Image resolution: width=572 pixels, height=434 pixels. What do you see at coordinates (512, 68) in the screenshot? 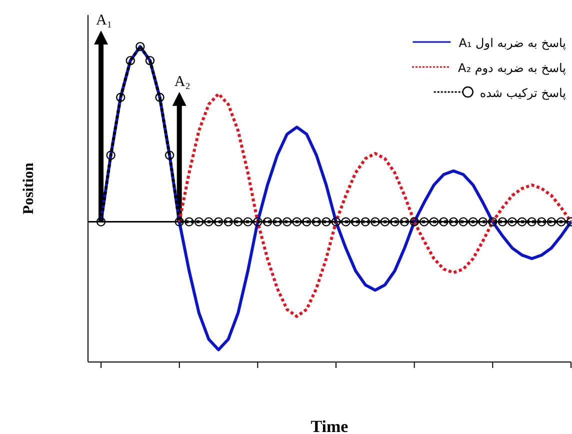
I see `legend-label: پاسخ به ضربه دوم A₂` at bounding box center [512, 68].